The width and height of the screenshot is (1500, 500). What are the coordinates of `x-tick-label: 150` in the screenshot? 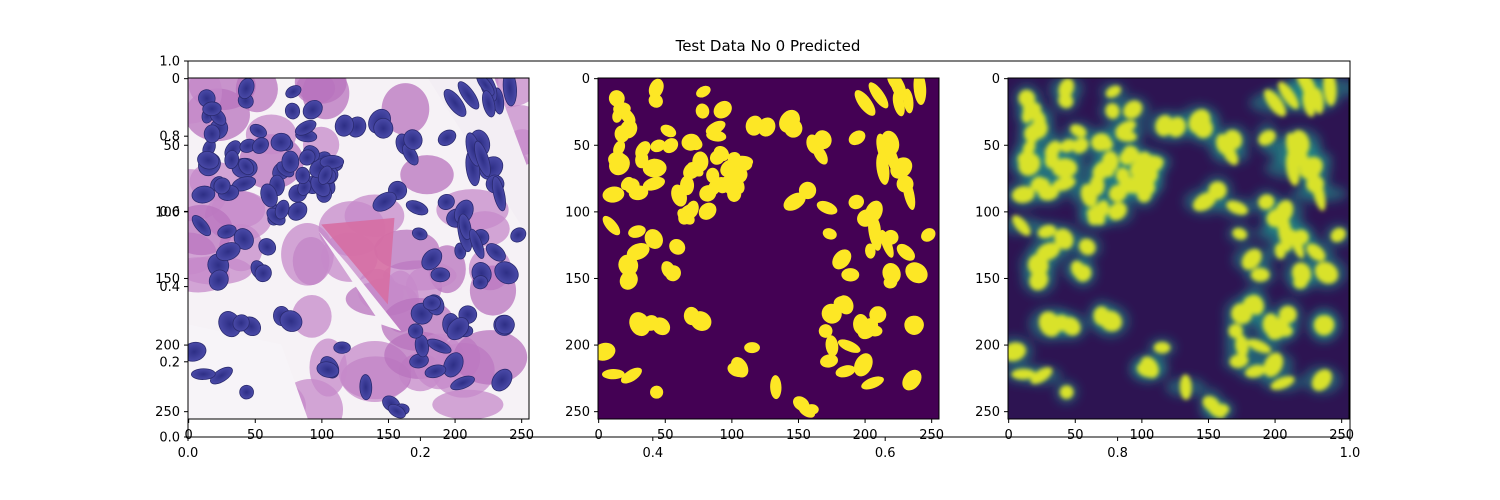 It's located at (1208, 435).